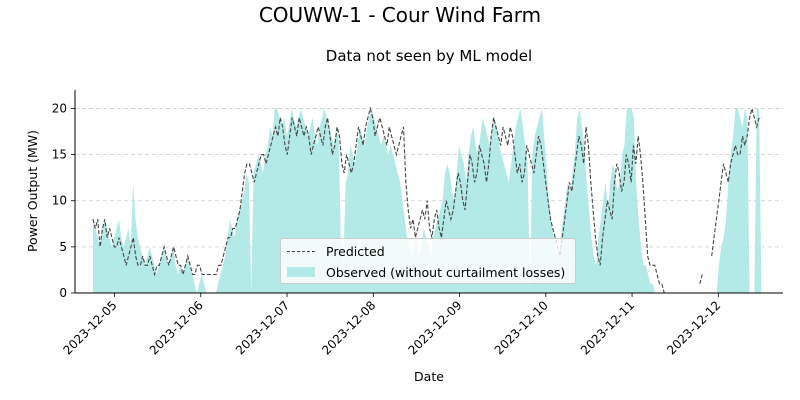 Image resolution: width=800 pixels, height=400 pixels. Describe the element at coordinates (429, 376) in the screenshot. I see `x-axis-label: Date` at that location.